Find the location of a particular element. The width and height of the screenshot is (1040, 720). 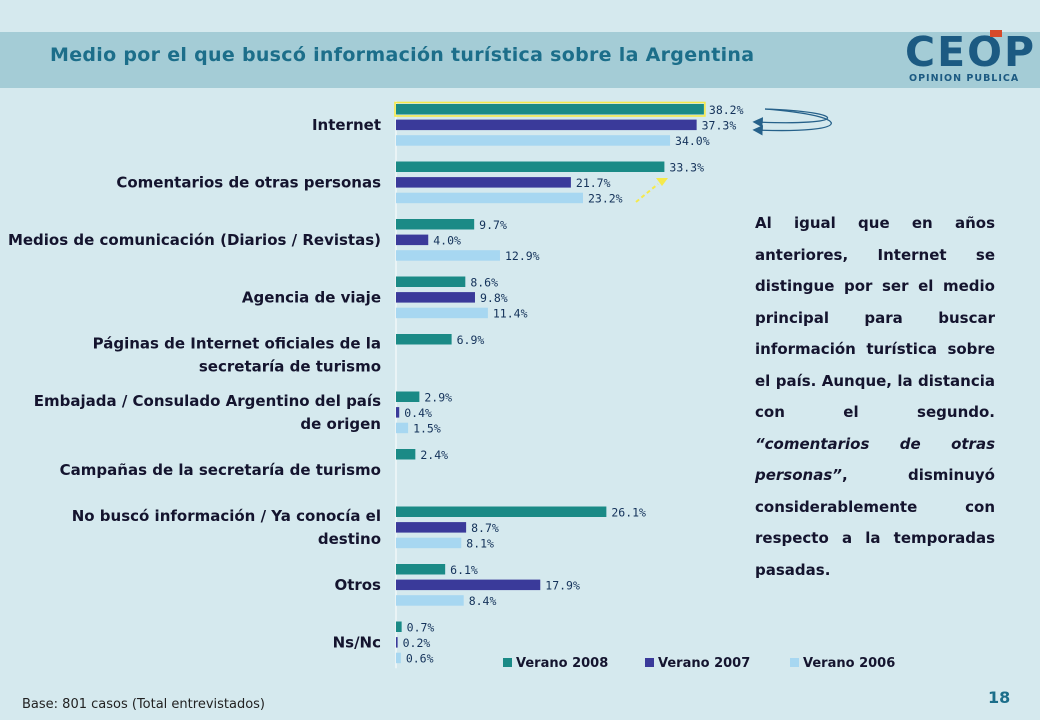

data-label: 8.4% is located at coordinates (483, 601).